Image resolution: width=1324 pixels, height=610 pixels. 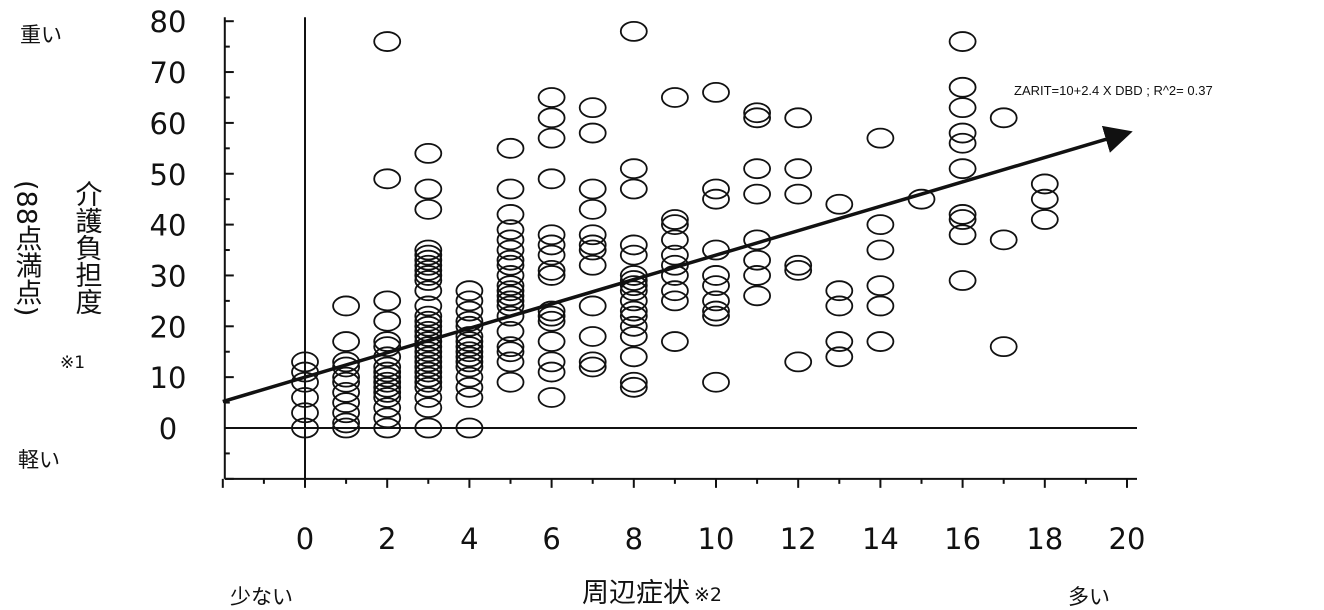 What do you see at coordinates (469, 539) in the screenshot?
I see `x-tick-label: 4` at bounding box center [469, 539].